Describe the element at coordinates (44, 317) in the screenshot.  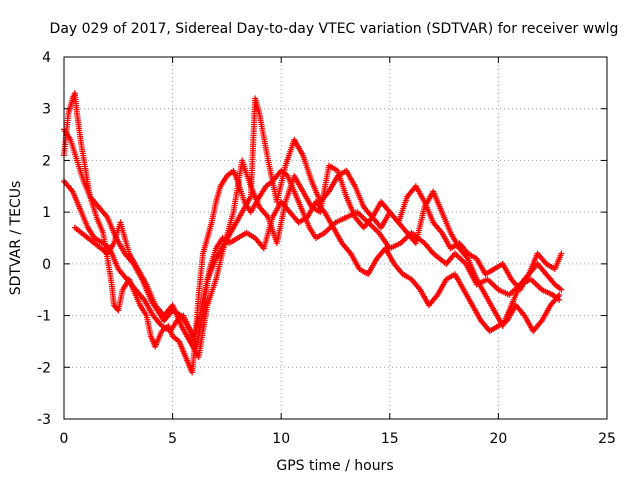
I see `y-tick-label: -1` at that location.